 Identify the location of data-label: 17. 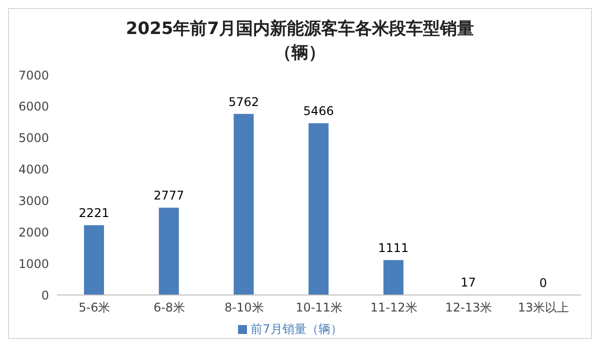
(468, 282).